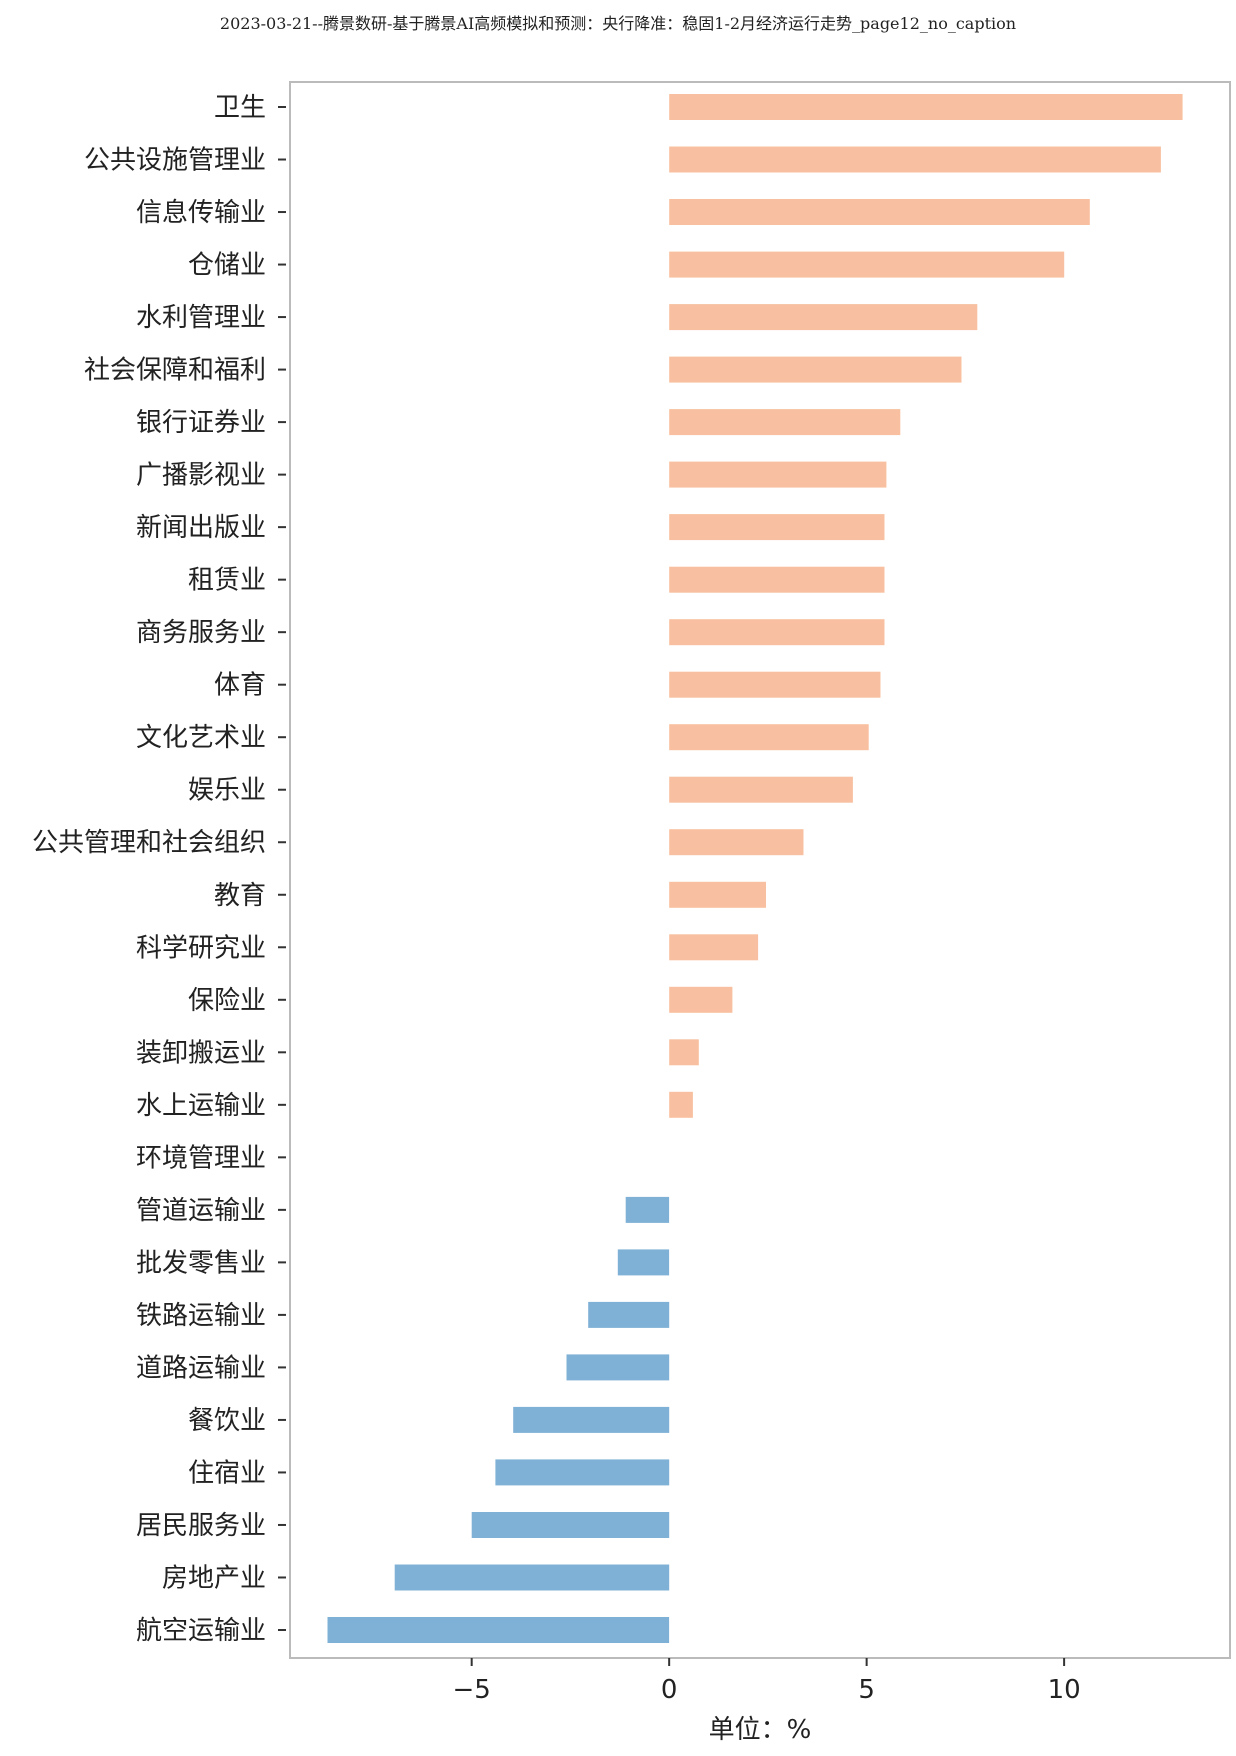 This screenshot has width=1236, height=1756. I want to click on category-label: 批发零售业, so click(201, 1263).